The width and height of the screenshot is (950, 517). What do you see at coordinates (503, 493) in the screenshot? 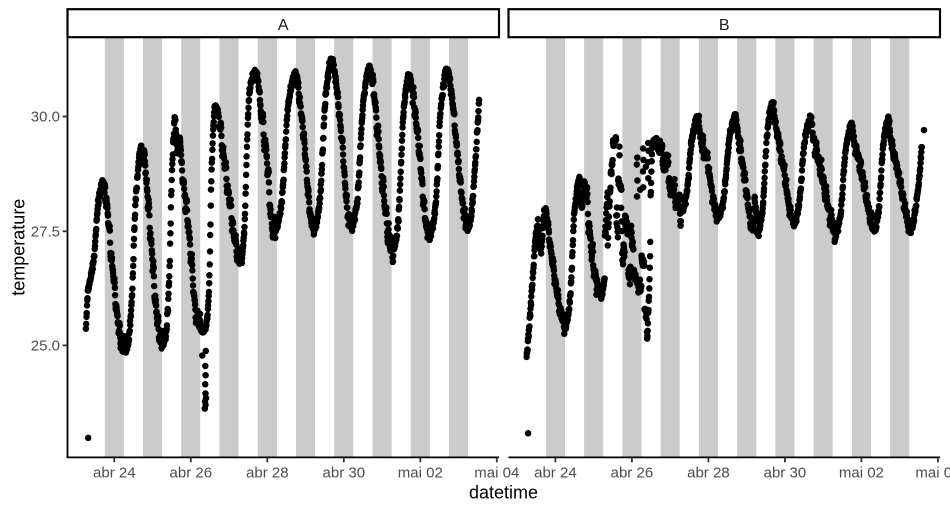
I see `svg-text: datetime` at bounding box center [503, 493].